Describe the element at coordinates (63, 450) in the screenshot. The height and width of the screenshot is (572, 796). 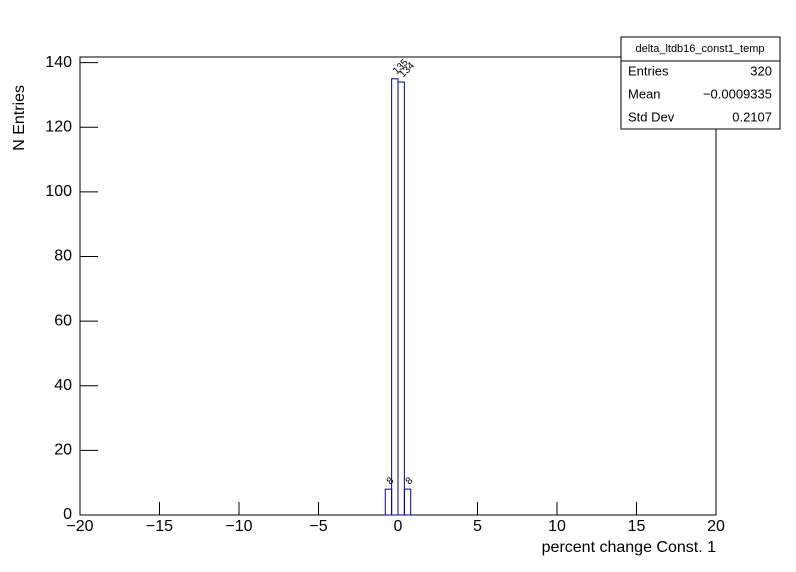
I see `y-tick-label: 20` at that location.